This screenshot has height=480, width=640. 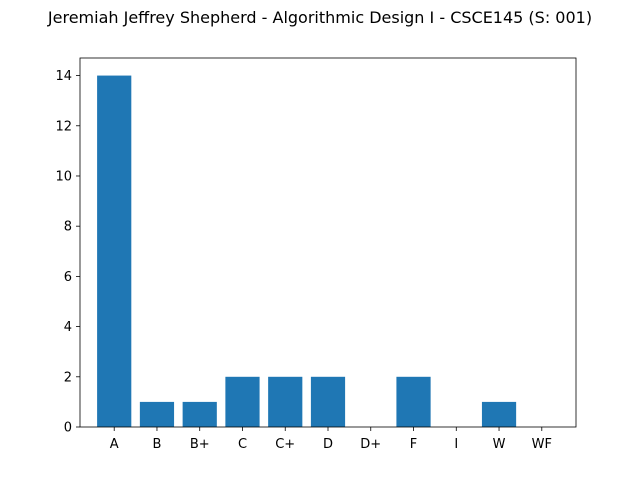 What do you see at coordinates (68, 327) in the screenshot?
I see `y-tick-label: 4` at bounding box center [68, 327].